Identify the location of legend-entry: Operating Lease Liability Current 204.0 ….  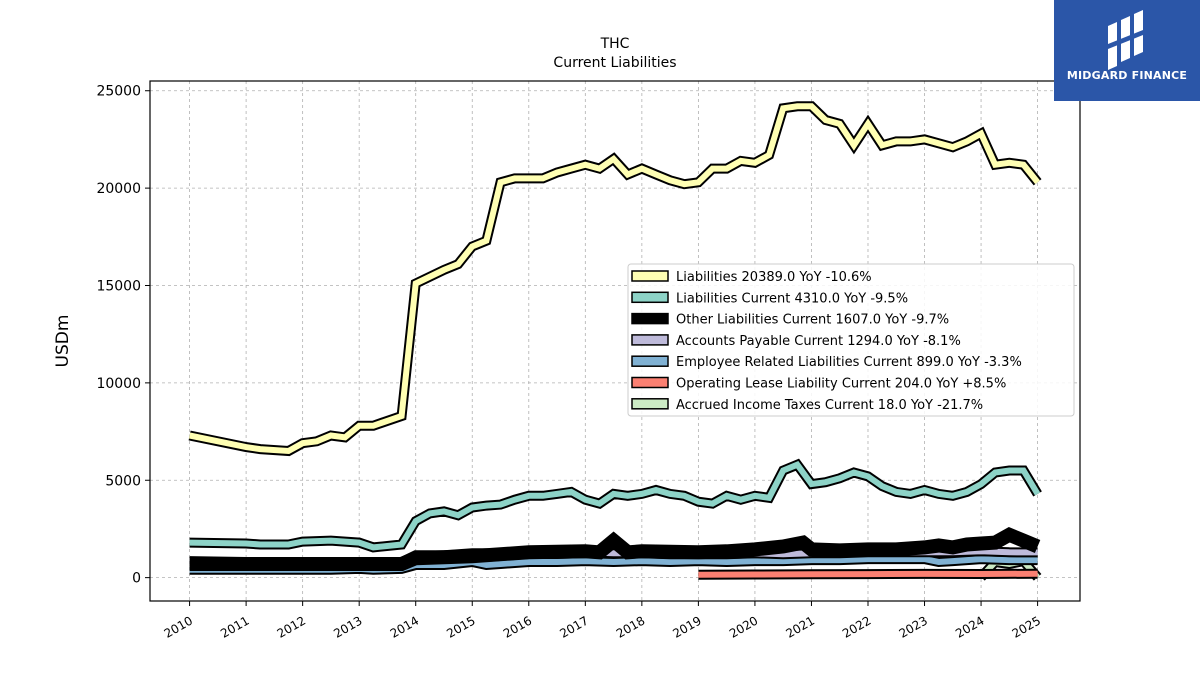
(818, 384).